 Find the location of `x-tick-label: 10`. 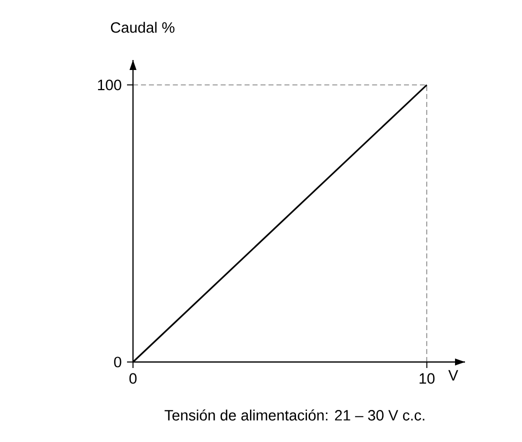

x-tick-label: 10 is located at coordinates (427, 378).